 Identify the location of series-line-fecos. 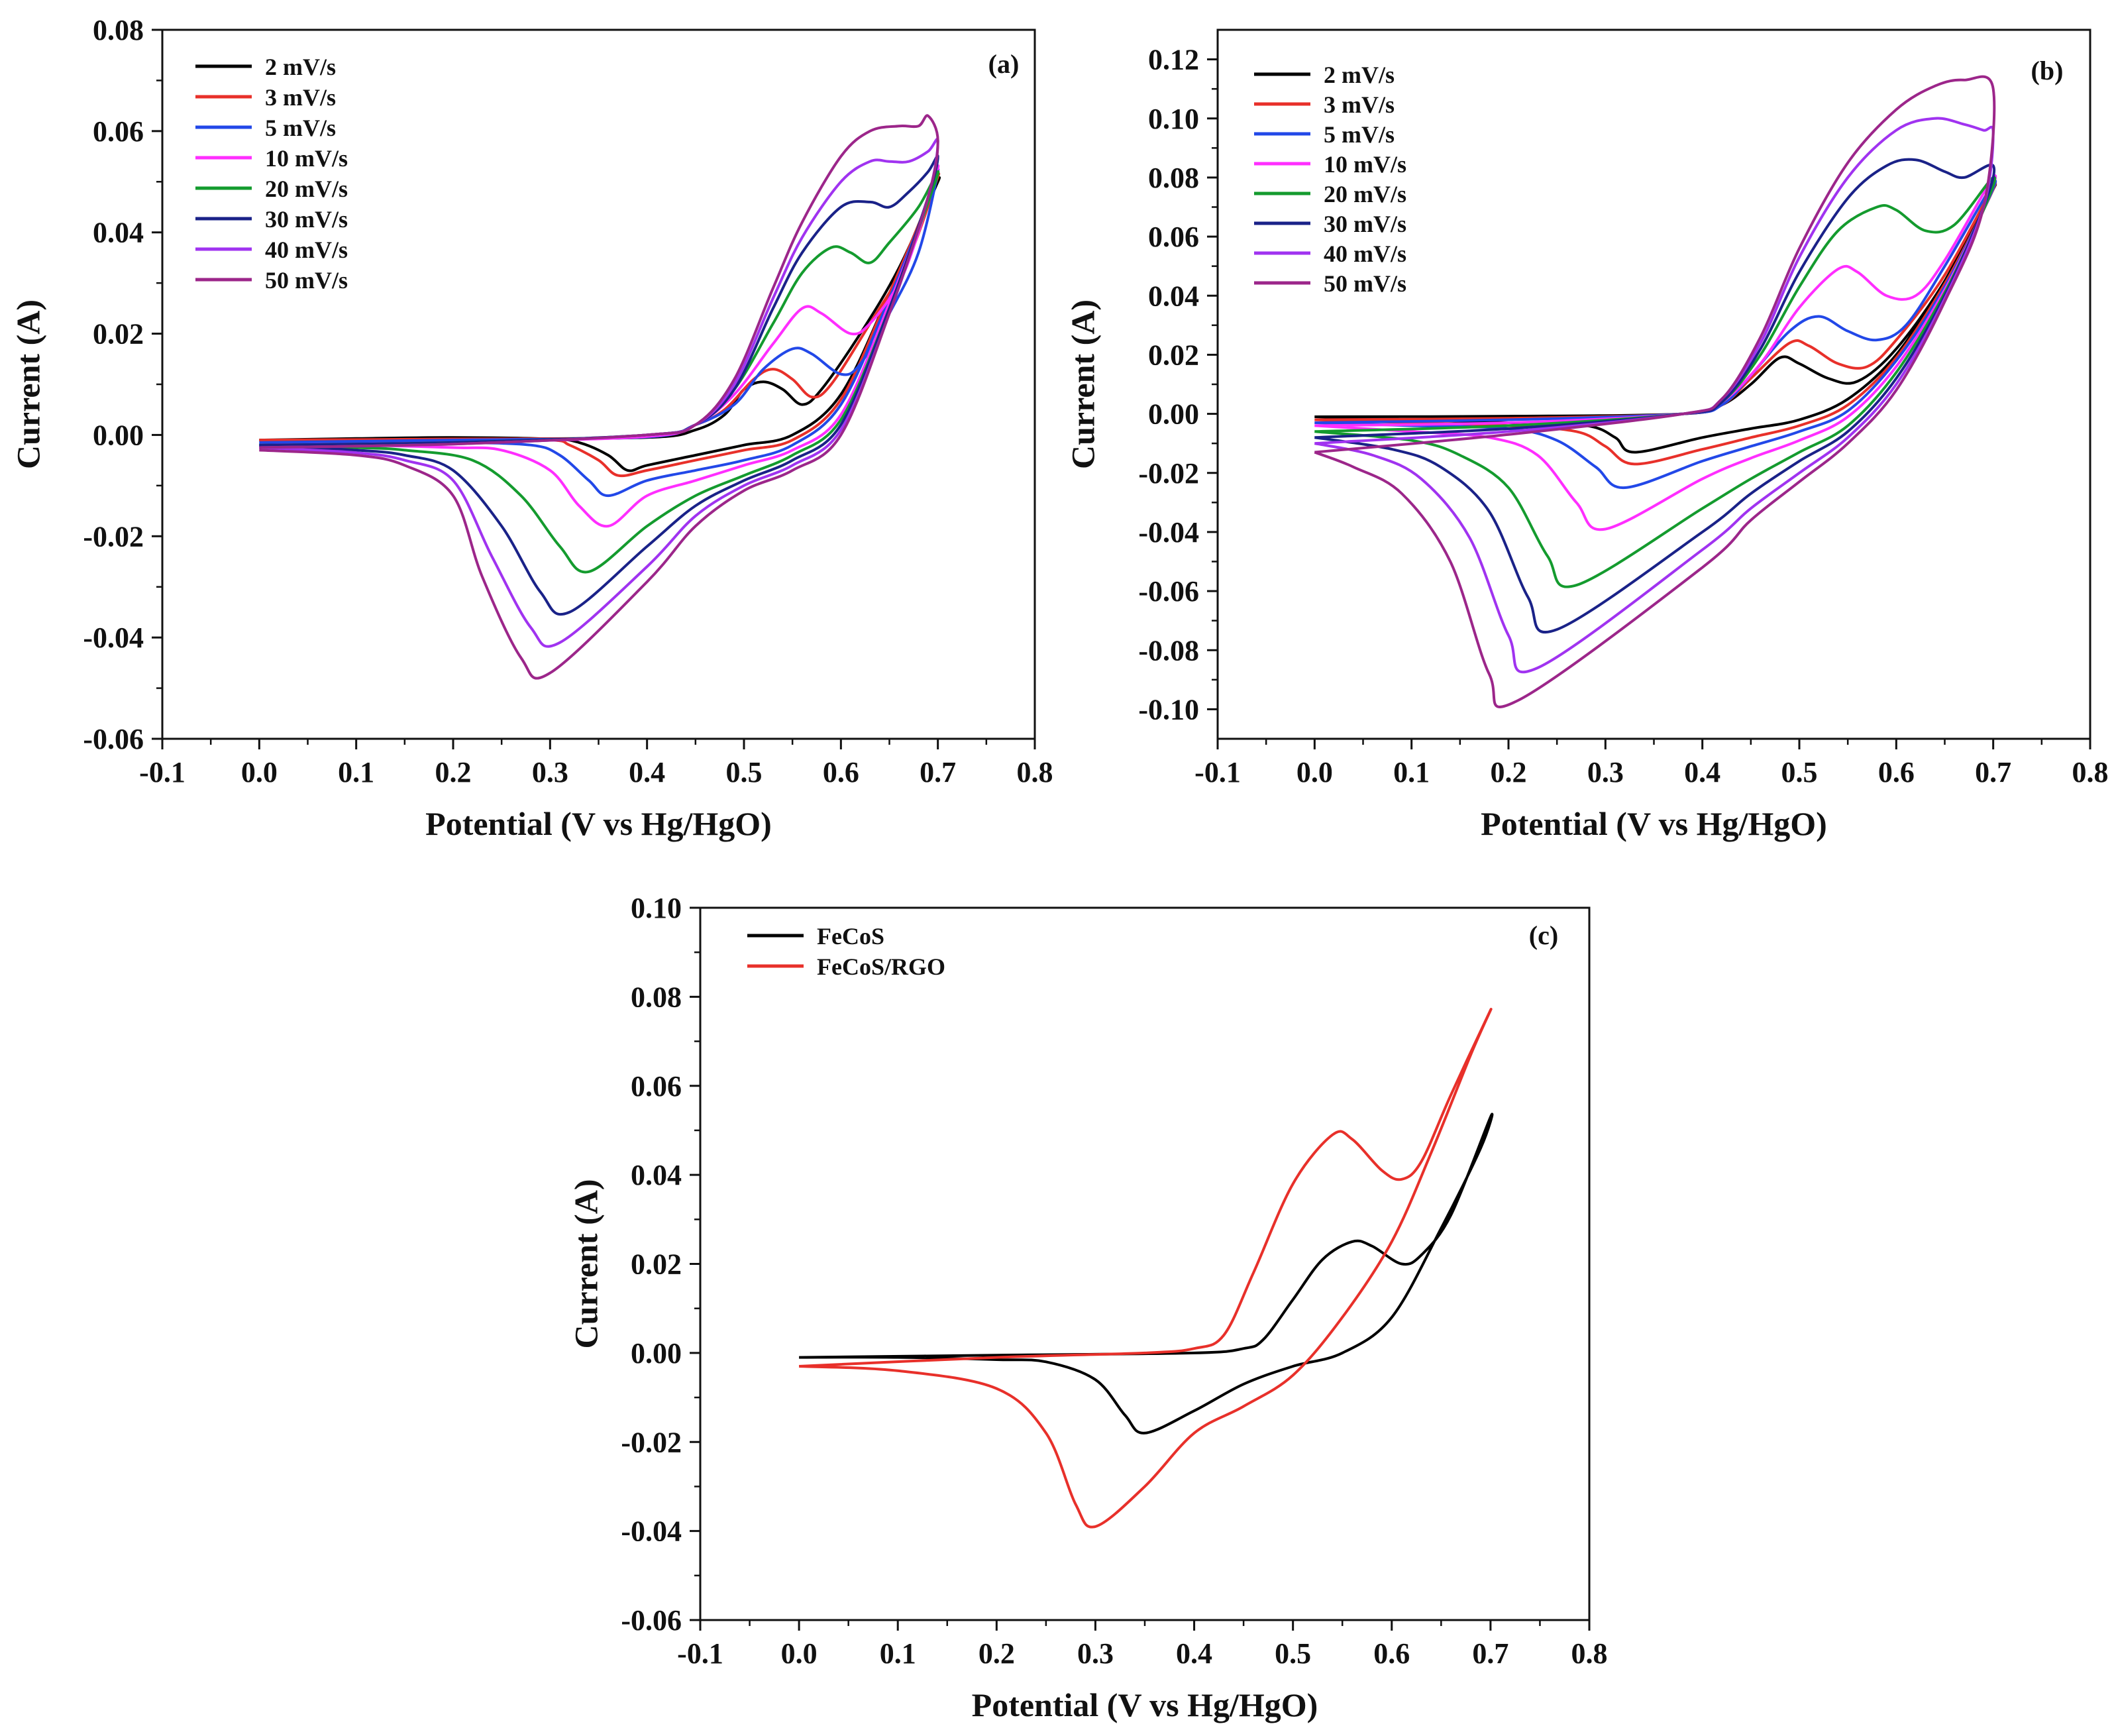
(1146, 1273).